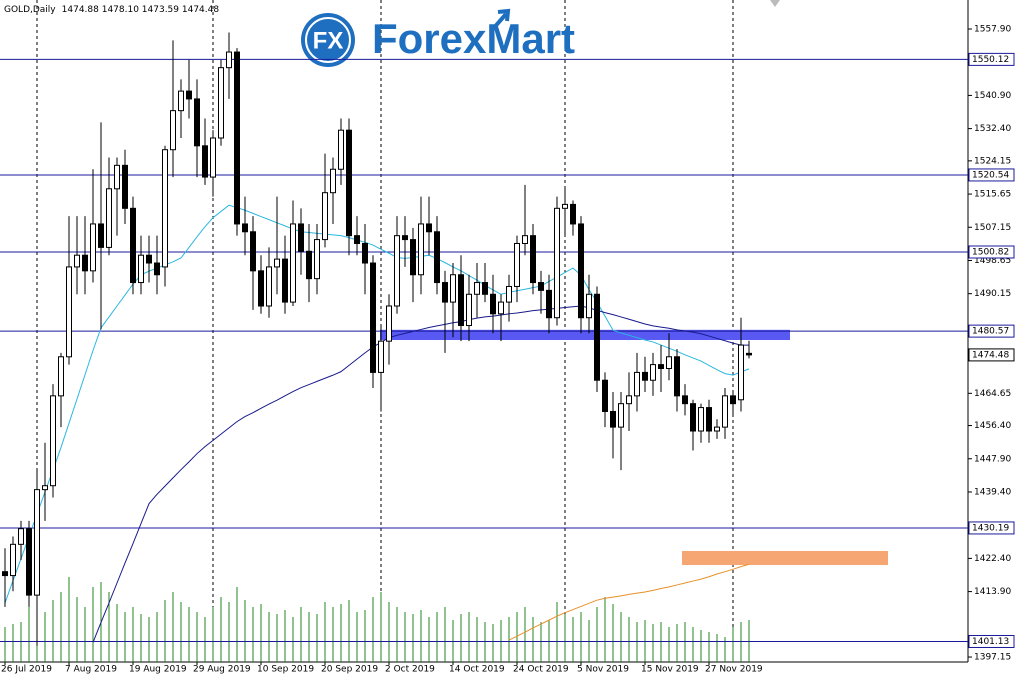  What do you see at coordinates (992, 195) in the screenshot?
I see `y-tick-label: 1515.65` at bounding box center [992, 195].